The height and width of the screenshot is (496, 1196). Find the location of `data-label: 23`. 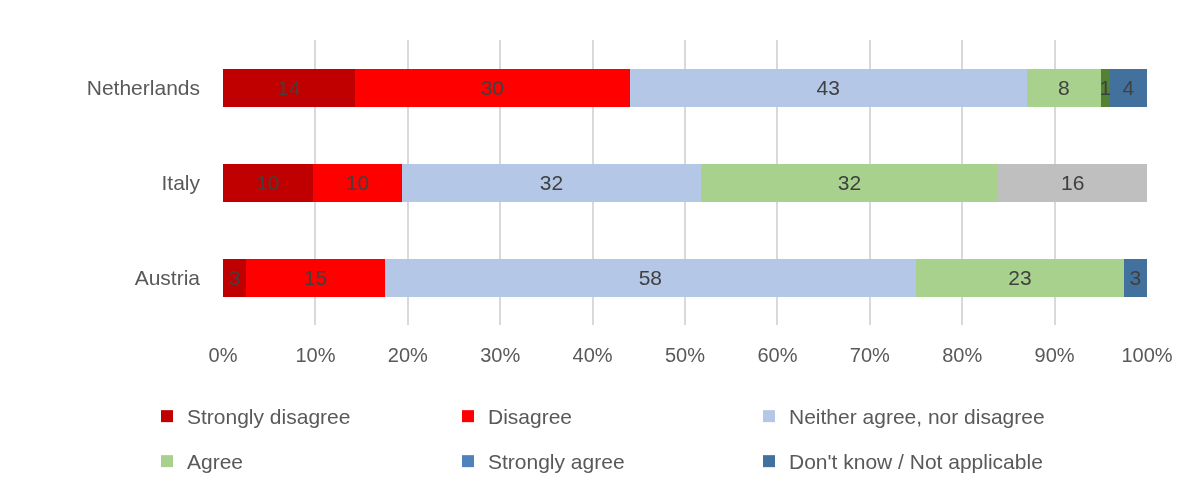

data-label: 23 is located at coordinates (1020, 277).